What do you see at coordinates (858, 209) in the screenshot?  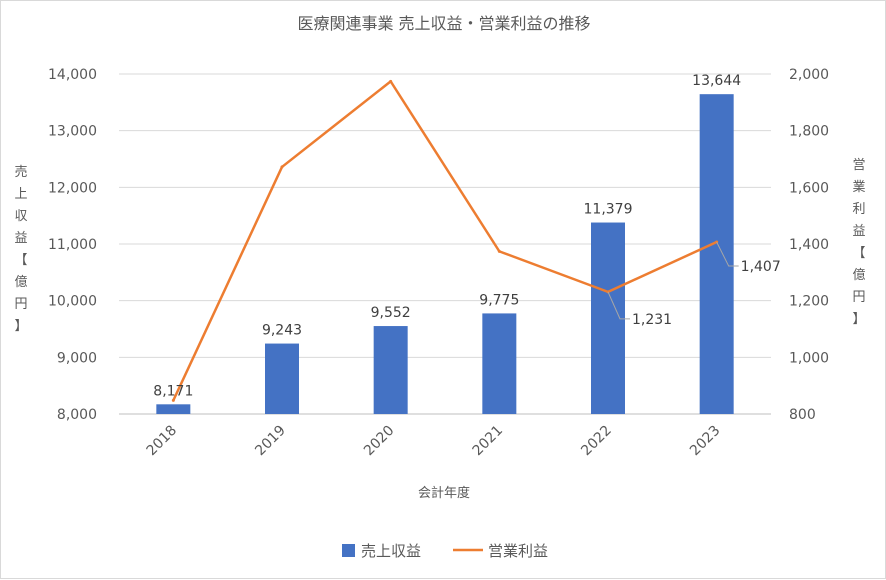 I see `right-axis-title-char: 利` at bounding box center [858, 209].